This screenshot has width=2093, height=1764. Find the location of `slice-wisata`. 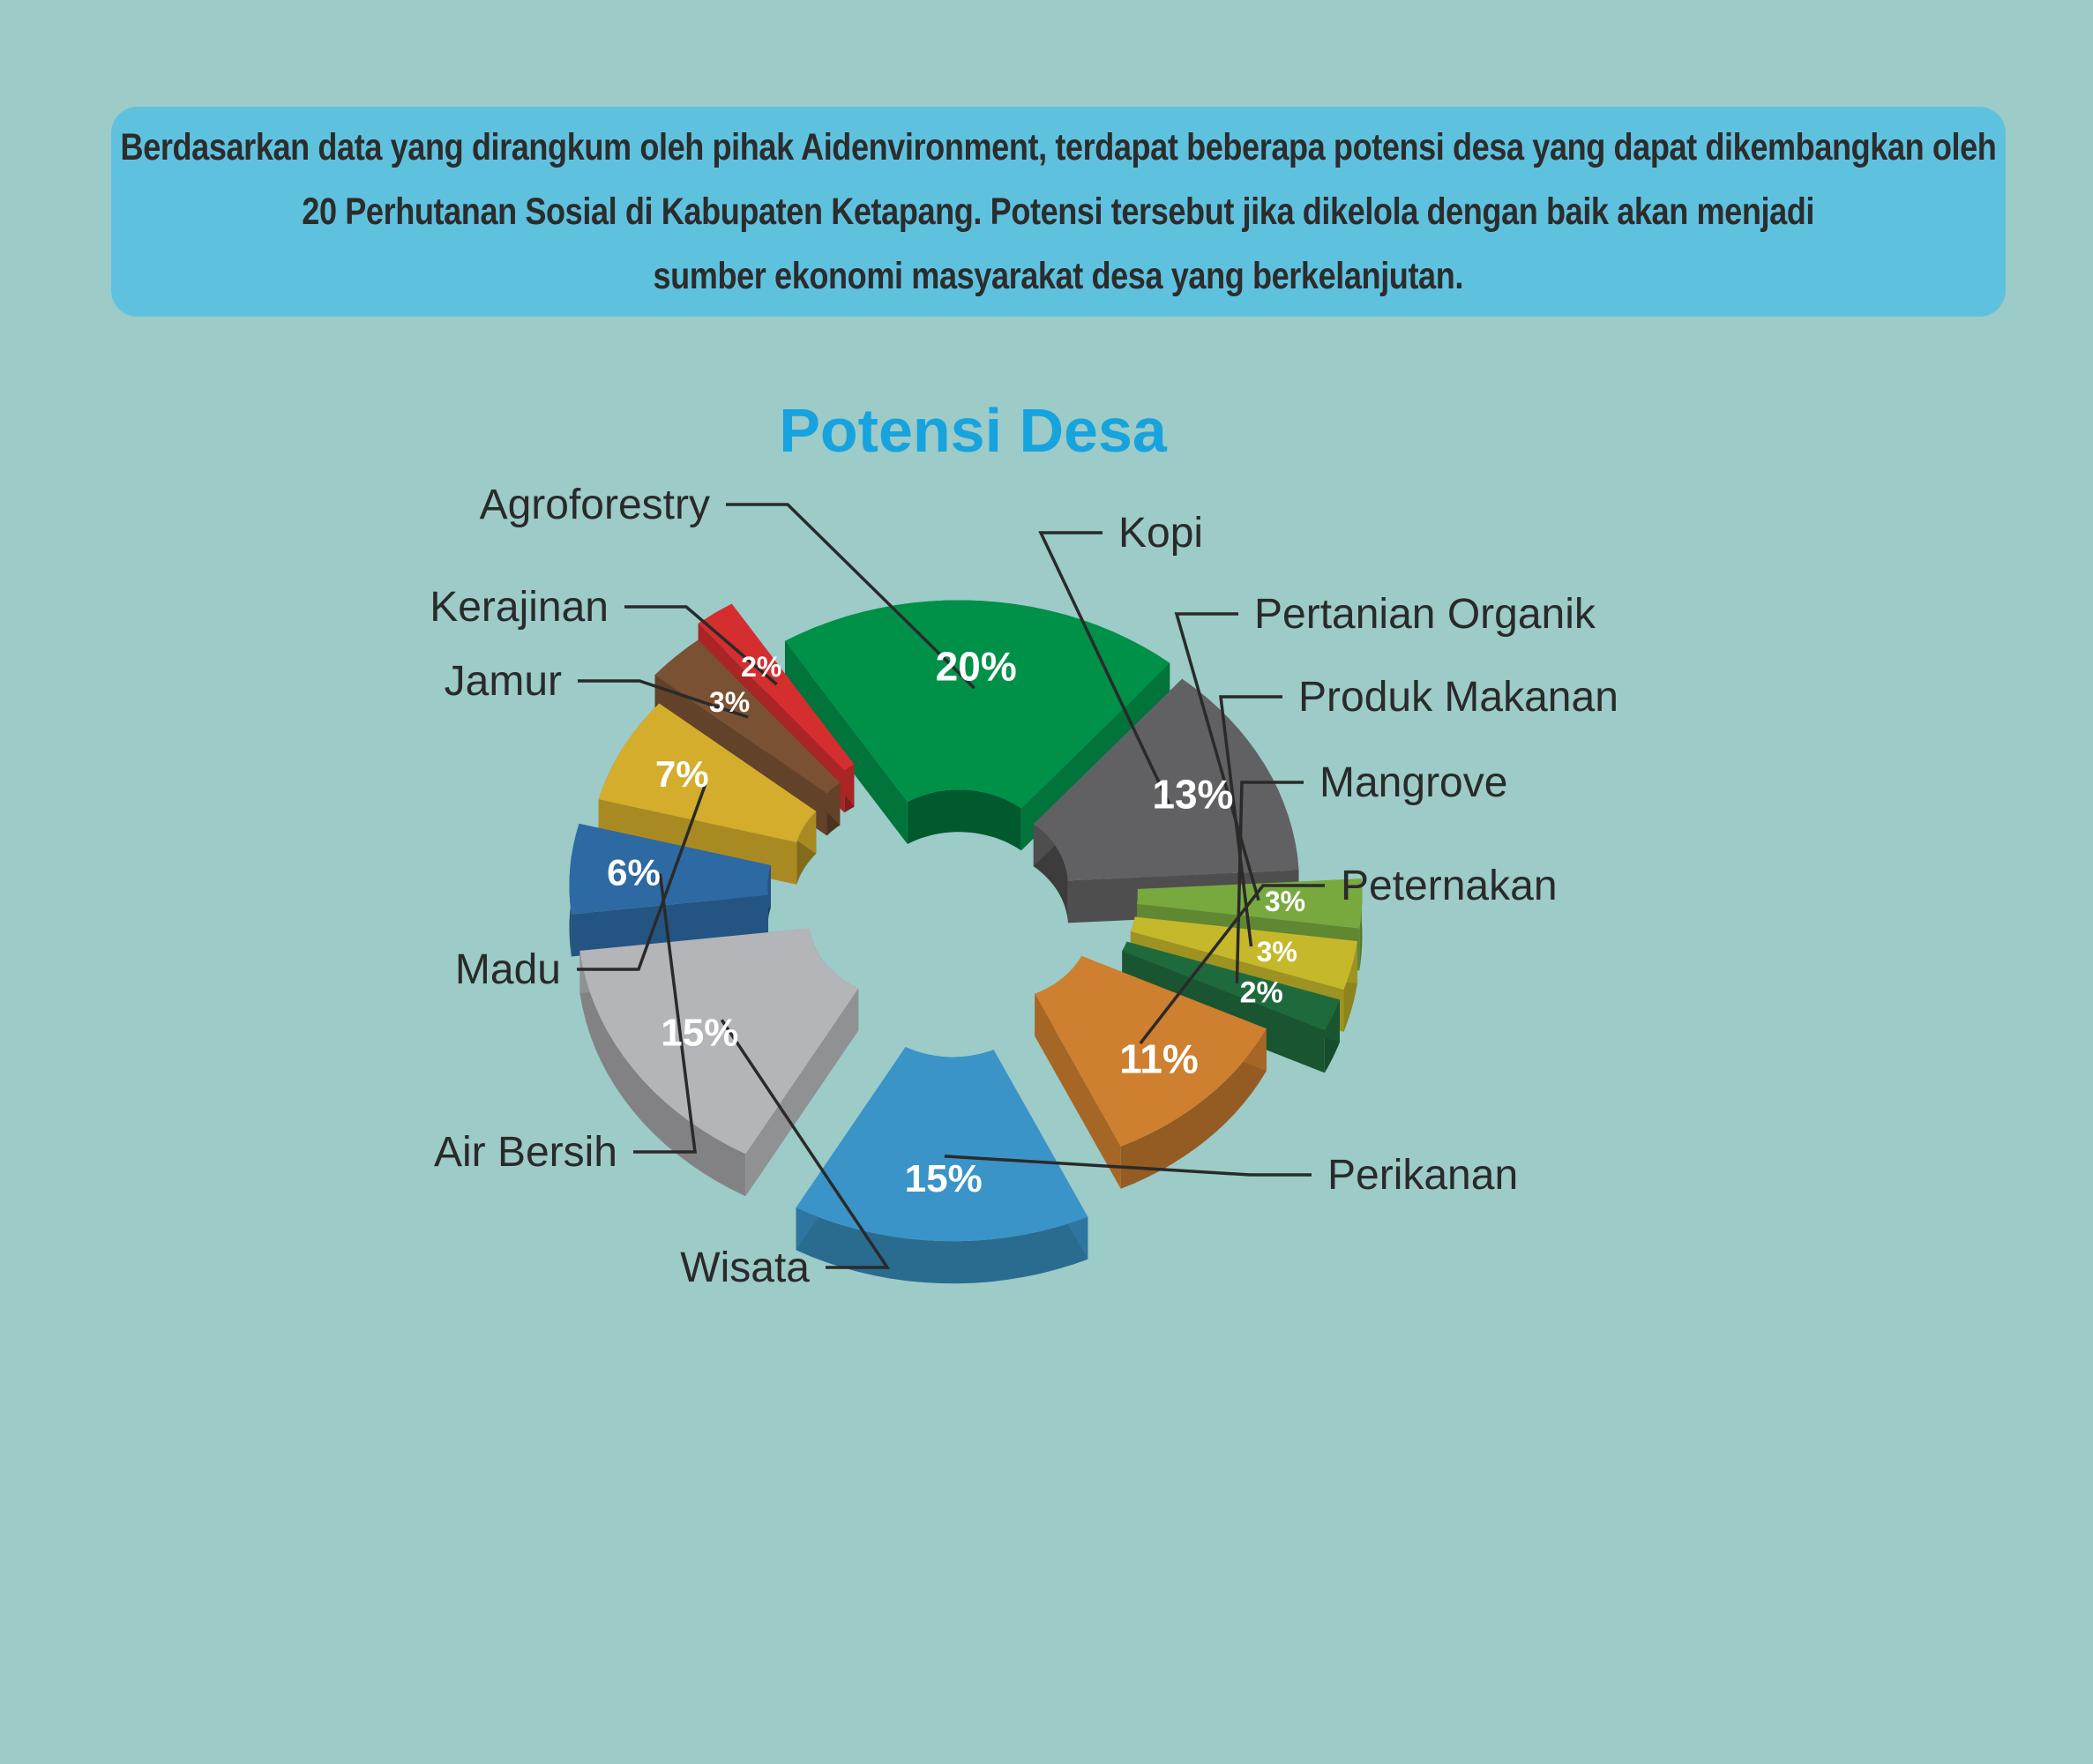

slice-wisata is located at coordinates (719, 1062).